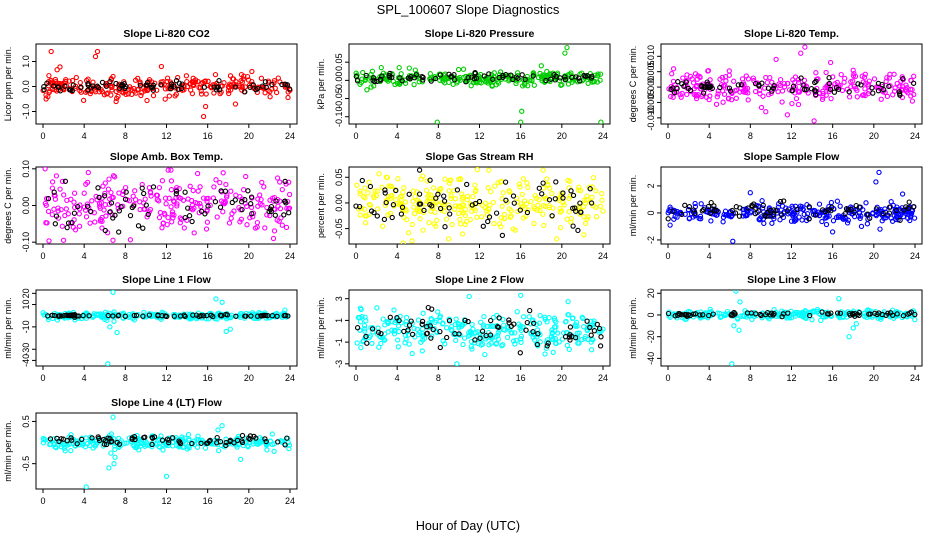 Image resolution: width=936 pixels, height=540 pixels. What do you see at coordinates (166, 403) in the screenshot?
I see `panel-title: Slope Line 4 (LT) Flow` at bounding box center [166, 403].